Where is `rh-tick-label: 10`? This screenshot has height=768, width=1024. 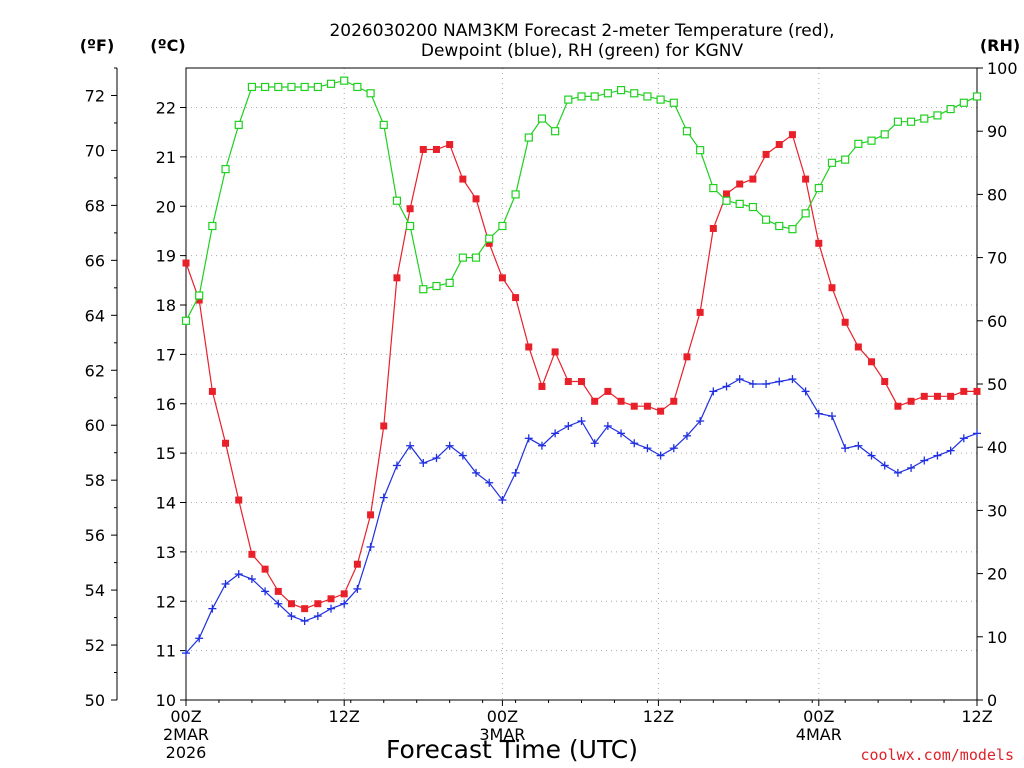
rh-tick-label: 10 is located at coordinates (997, 637).